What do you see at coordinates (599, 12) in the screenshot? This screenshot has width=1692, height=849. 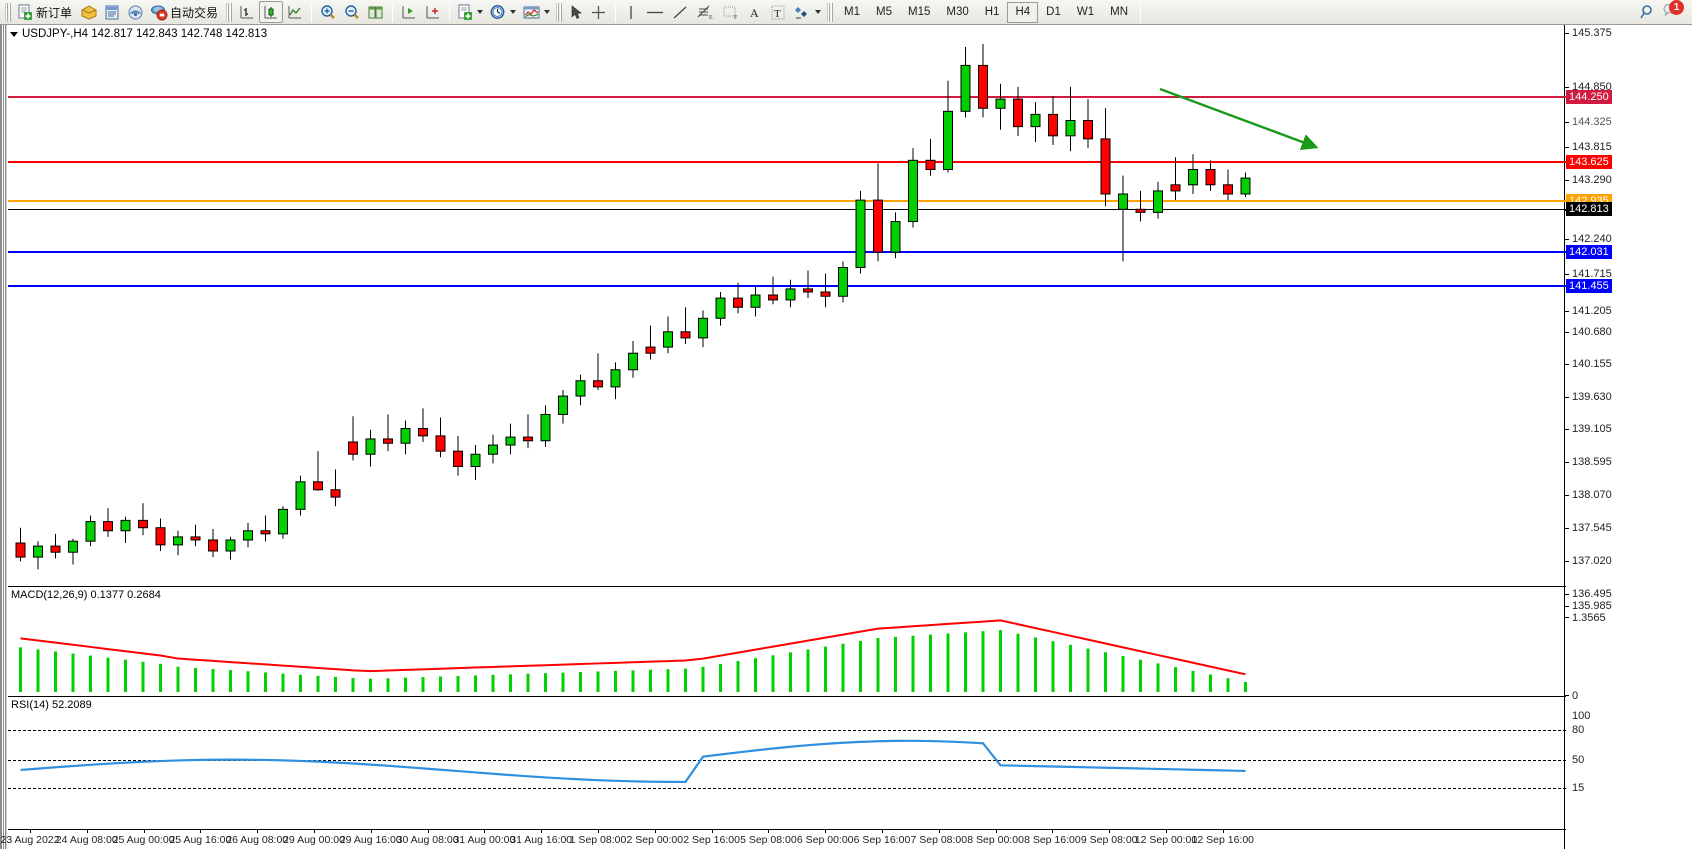 I see `crosshair-button` at bounding box center [599, 12].